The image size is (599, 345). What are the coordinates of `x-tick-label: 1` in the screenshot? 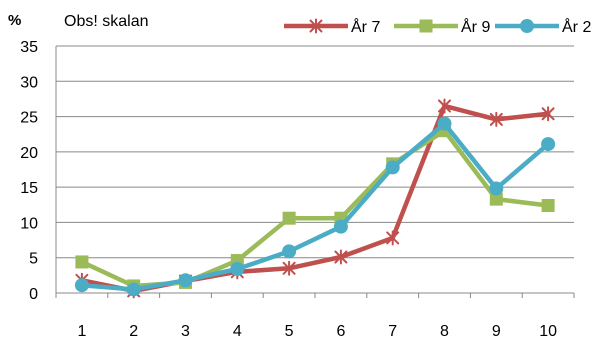 It's located at (81, 331).